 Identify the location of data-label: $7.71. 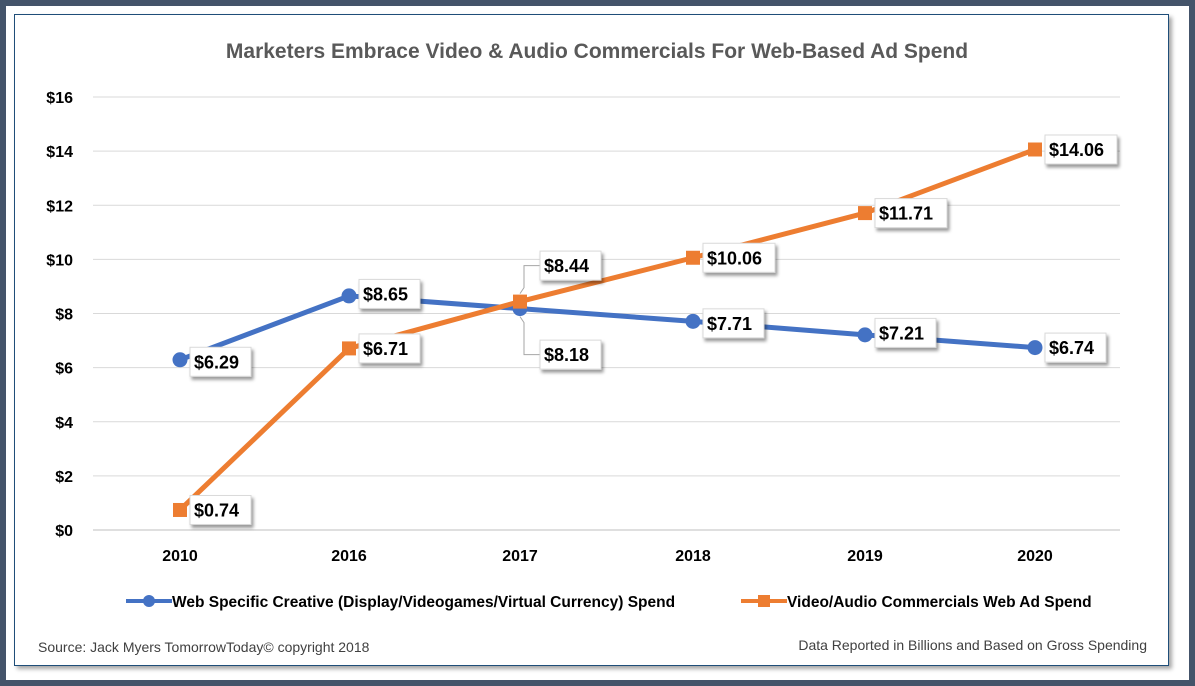
(733, 323).